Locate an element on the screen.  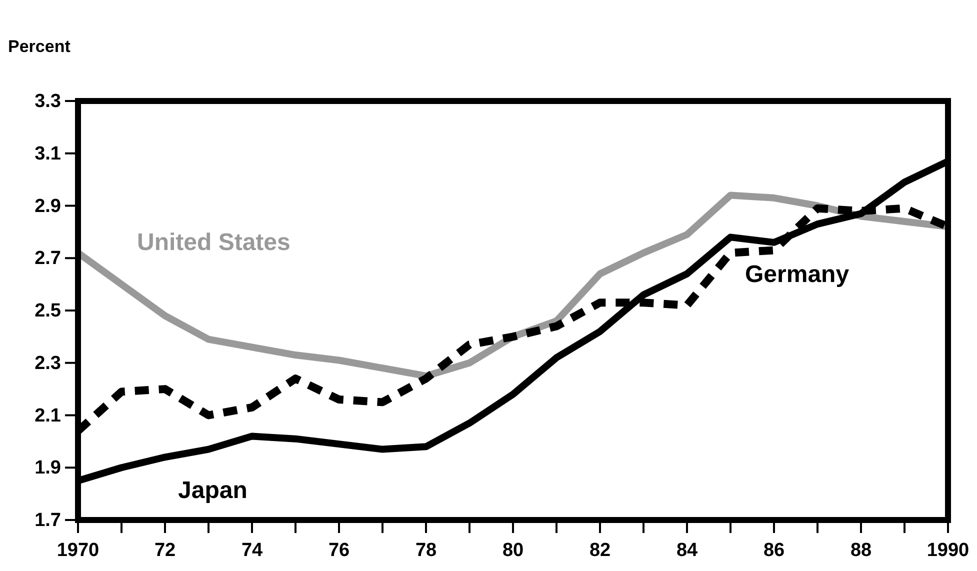
x-tick-label: 74 is located at coordinates (252, 550).